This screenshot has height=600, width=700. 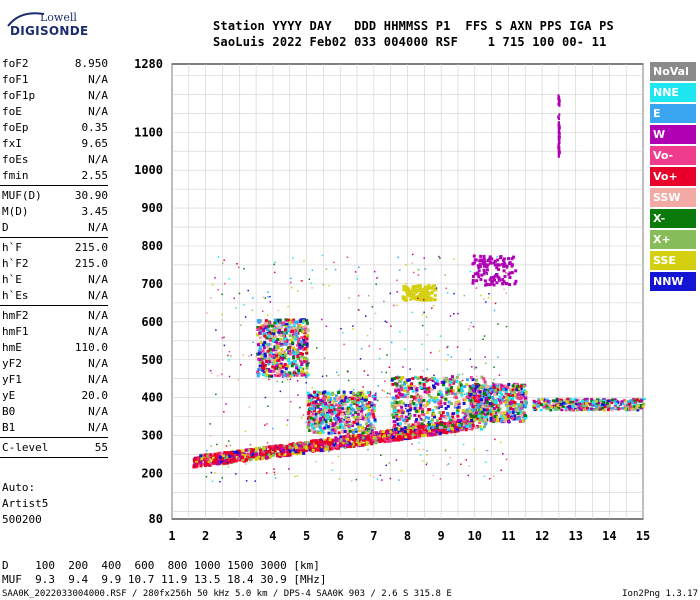 I want to click on legend: NoVal NNE E W Vo- Vo+ SSW X- X+ SSE NNW, so click(x=673, y=177).